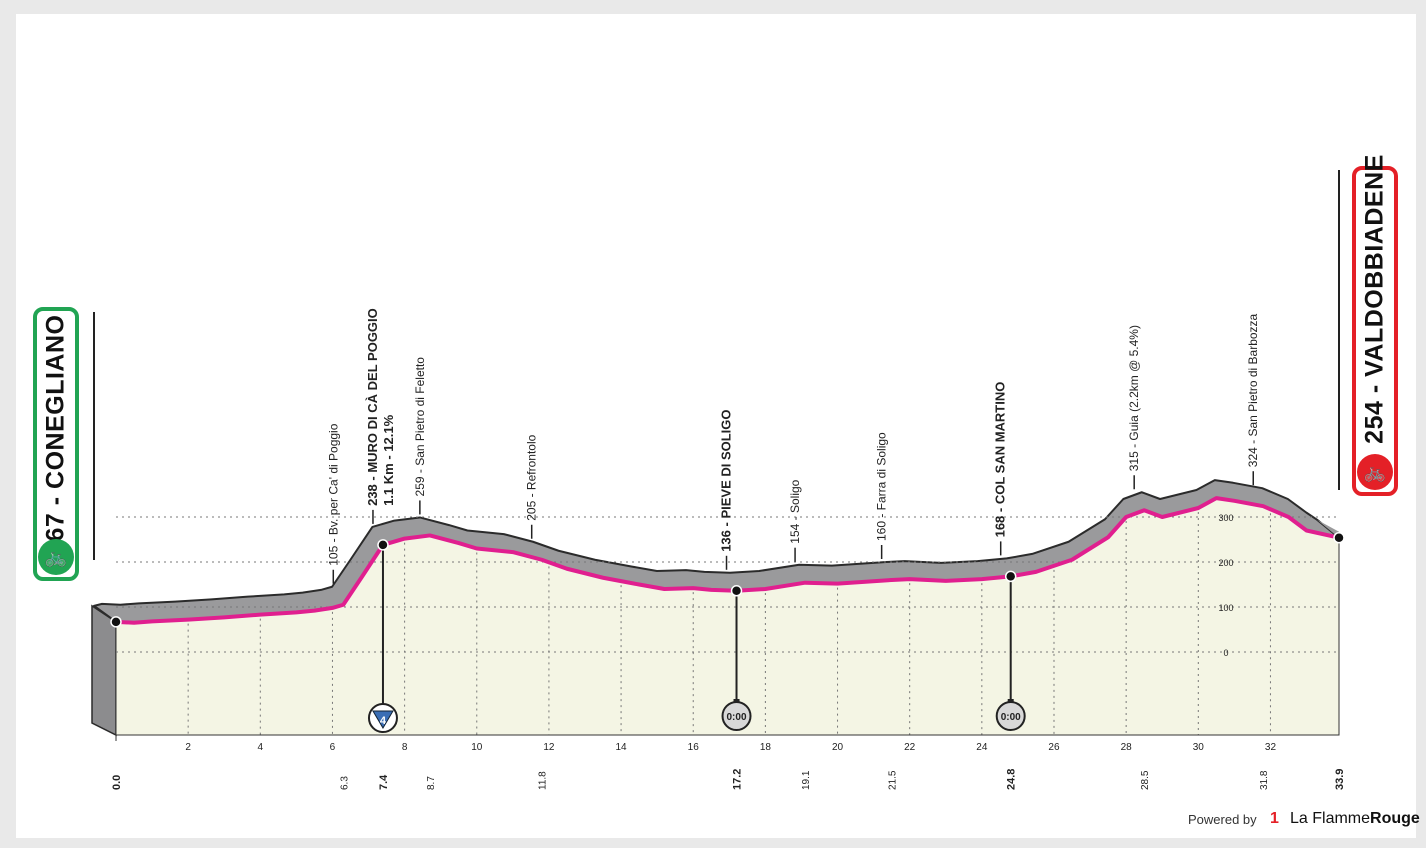 This screenshot has width=1426, height=848. Describe the element at coordinates (766, 747) in the screenshot. I see `x-tick-label: 18` at that location.